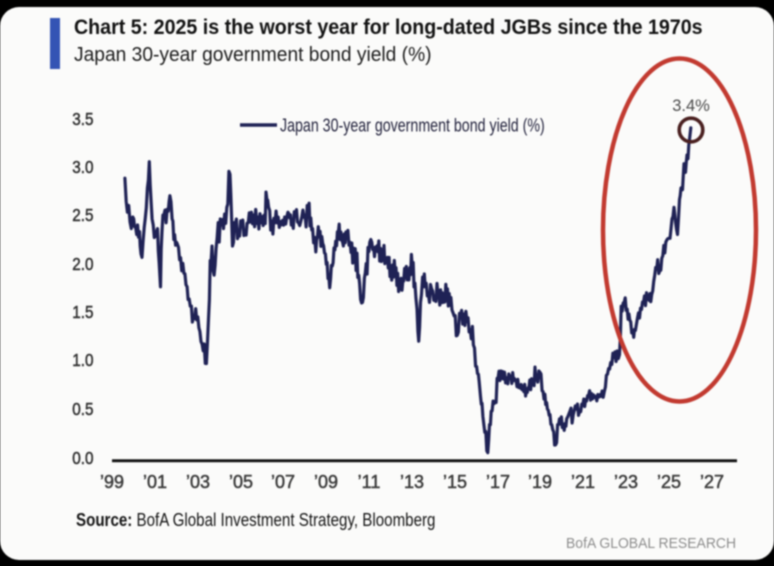  What do you see at coordinates (412, 482) in the screenshot?
I see `svg-text: ’13` at bounding box center [412, 482].